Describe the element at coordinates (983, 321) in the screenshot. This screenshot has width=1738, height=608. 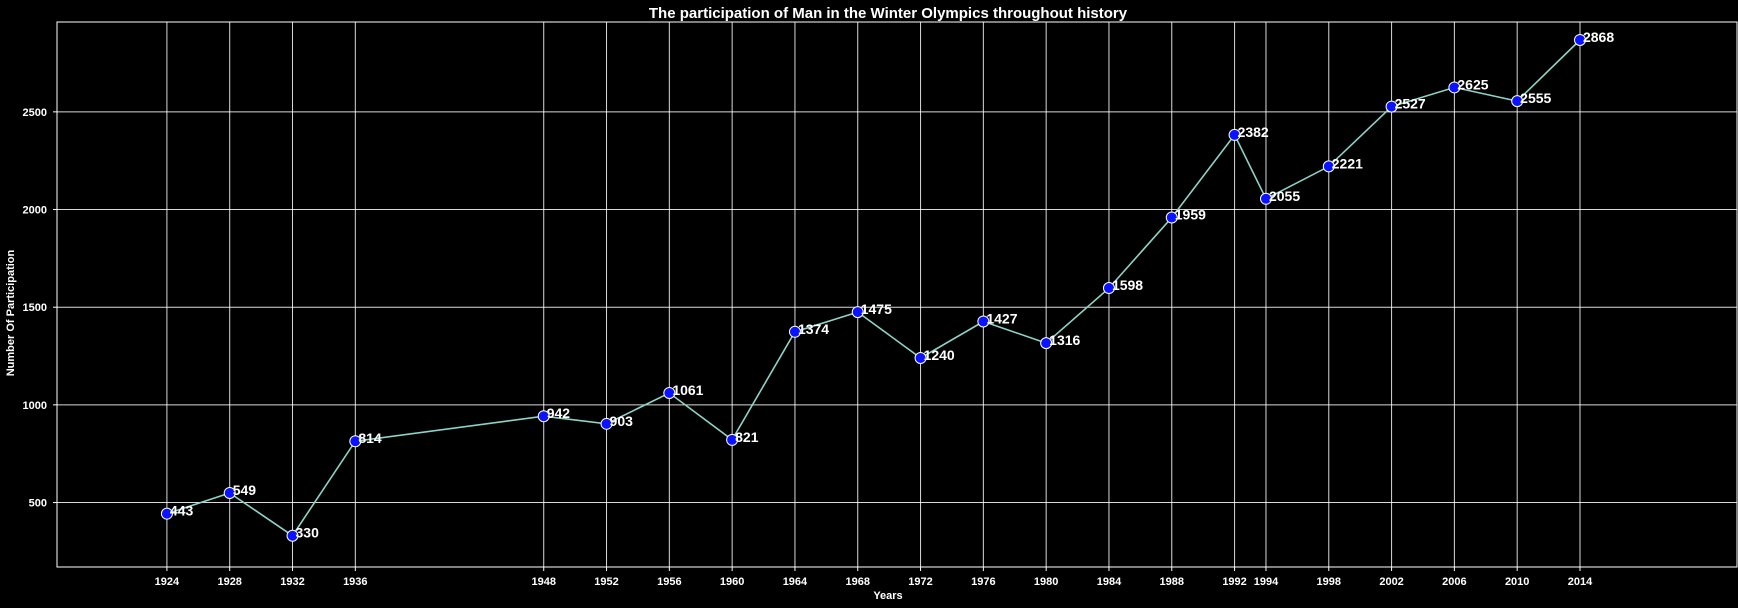
I see `data-point-1976` at that location.